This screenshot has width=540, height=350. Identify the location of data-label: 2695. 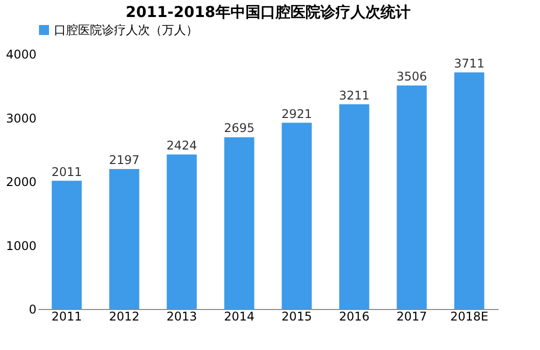
(239, 128).